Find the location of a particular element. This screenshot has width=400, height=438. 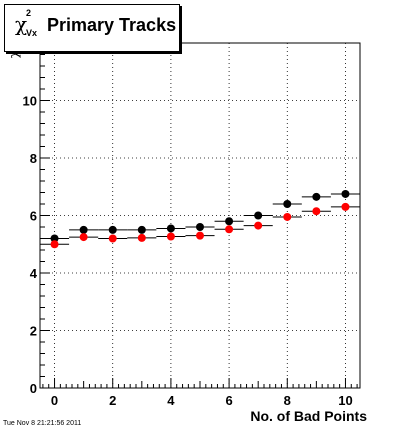

y-tick-label: 6 is located at coordinates (33, 216).